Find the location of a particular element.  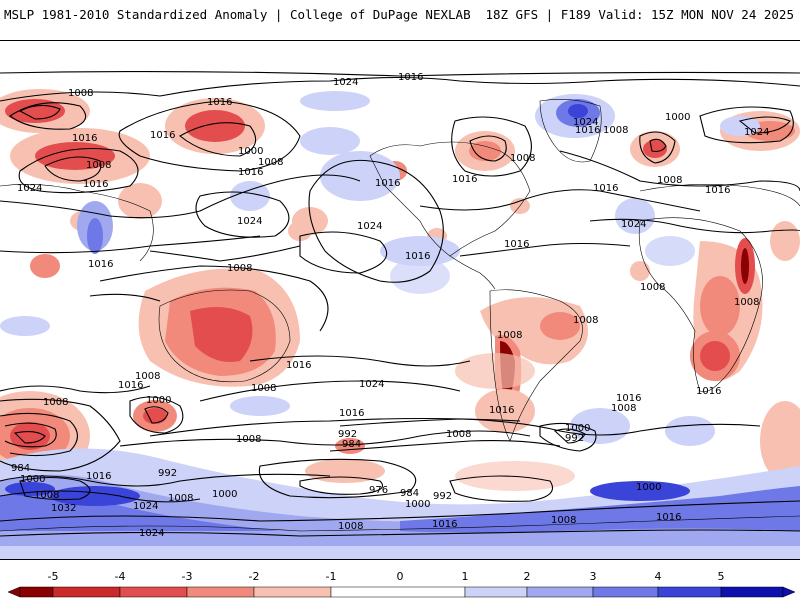

tick-label: -5 is located at coordinates (53, 576).